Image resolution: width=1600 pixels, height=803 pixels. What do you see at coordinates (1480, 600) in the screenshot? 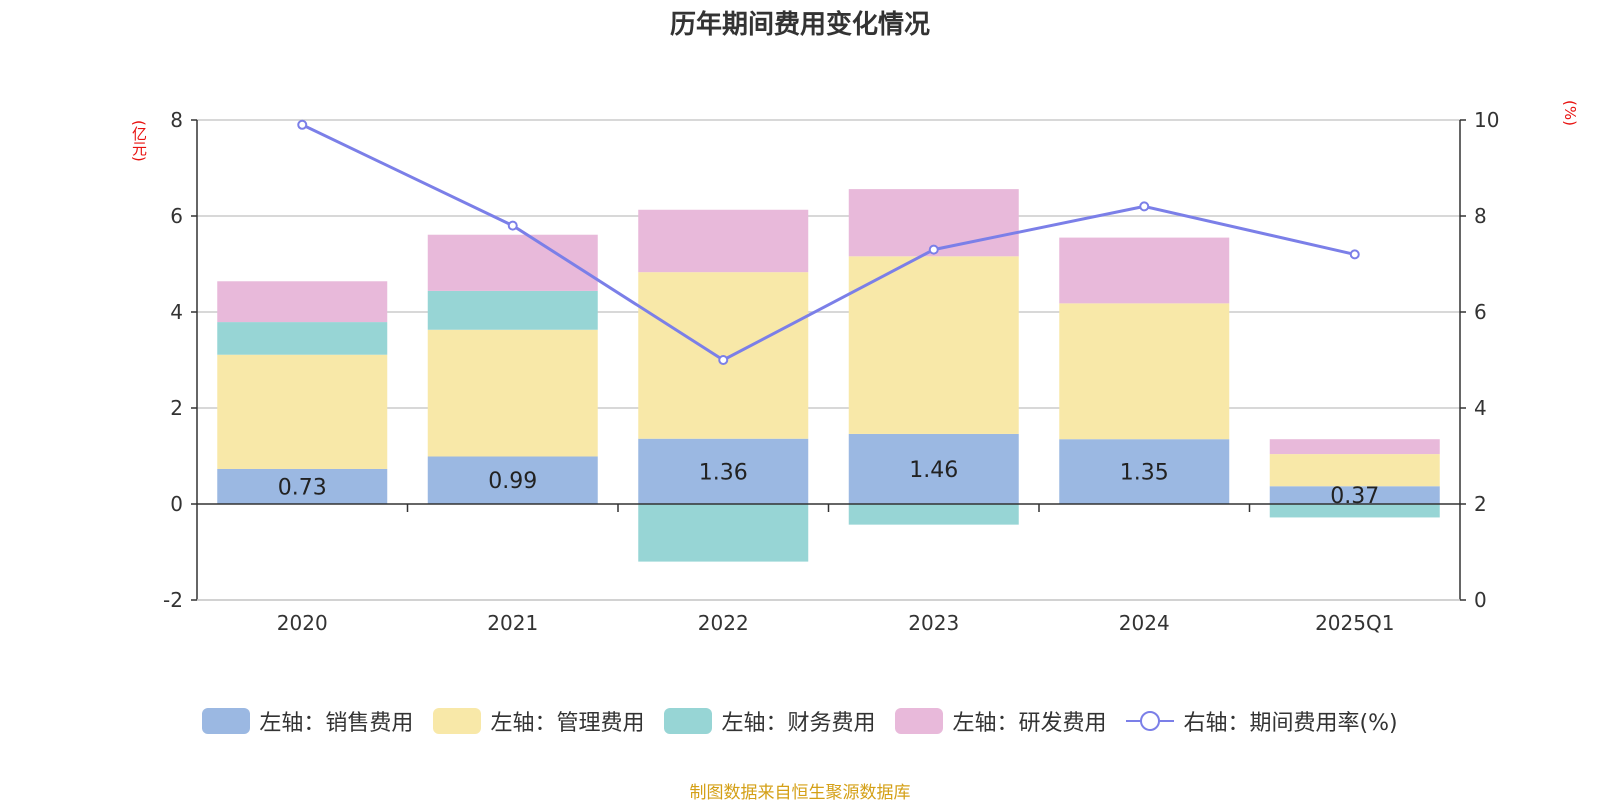
I see `right-tick-label-0: 0` at bounding box center [1480, 600].